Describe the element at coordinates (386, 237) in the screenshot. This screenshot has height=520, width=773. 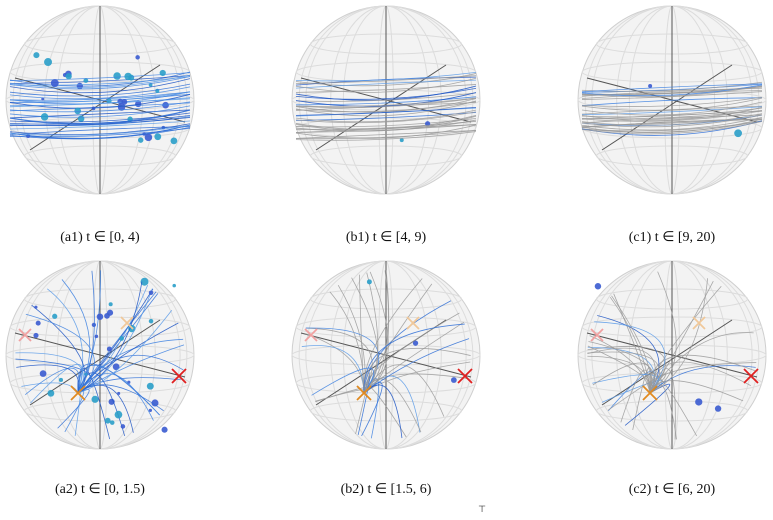
I see `caption: (b1) t ∈ [4, 9)` at that location.